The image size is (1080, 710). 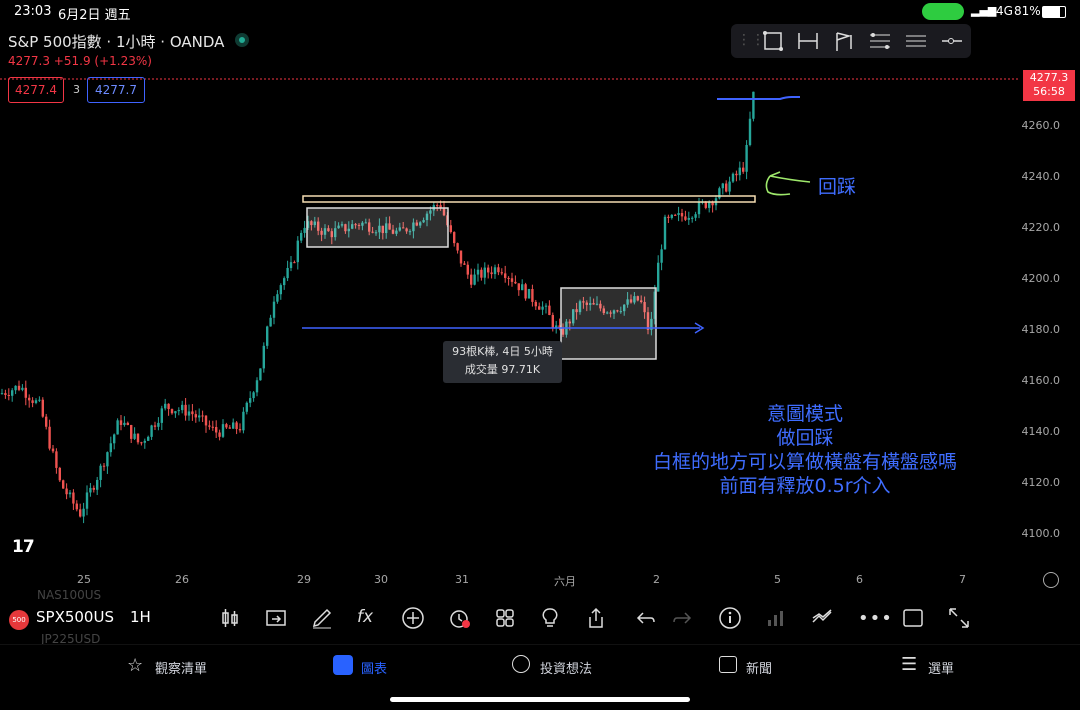 I want to click on info-icon, so click(x=730, y=618).